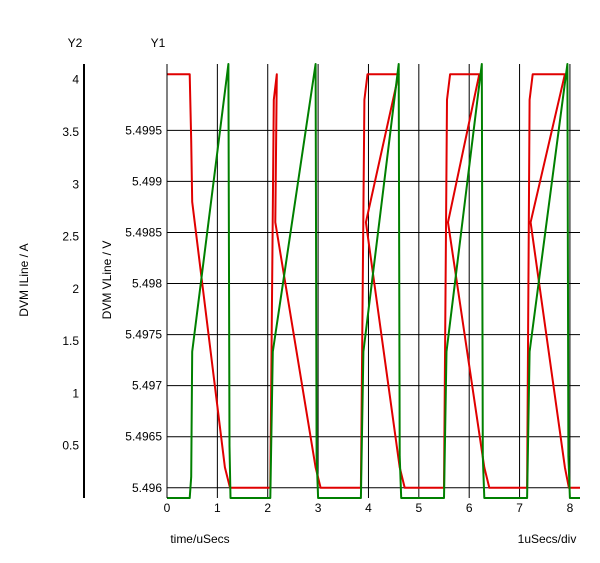 The width and height of the screenshot is (600, 563). Describe the element at coordinates (217, 508) in the screenshot. I see `x-tick-label: 1` at that location.